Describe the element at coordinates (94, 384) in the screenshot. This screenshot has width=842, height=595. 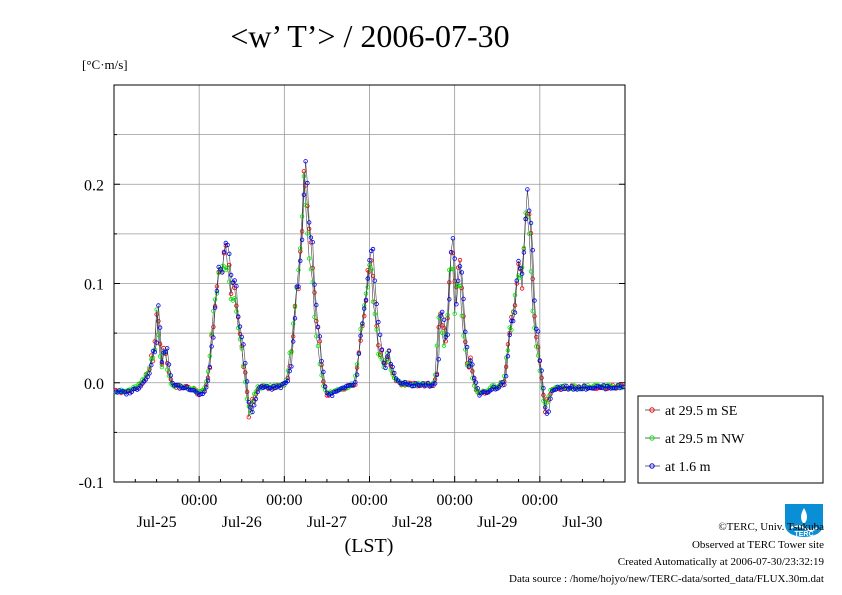
I see `y-tick-label: 0.0` at that location.